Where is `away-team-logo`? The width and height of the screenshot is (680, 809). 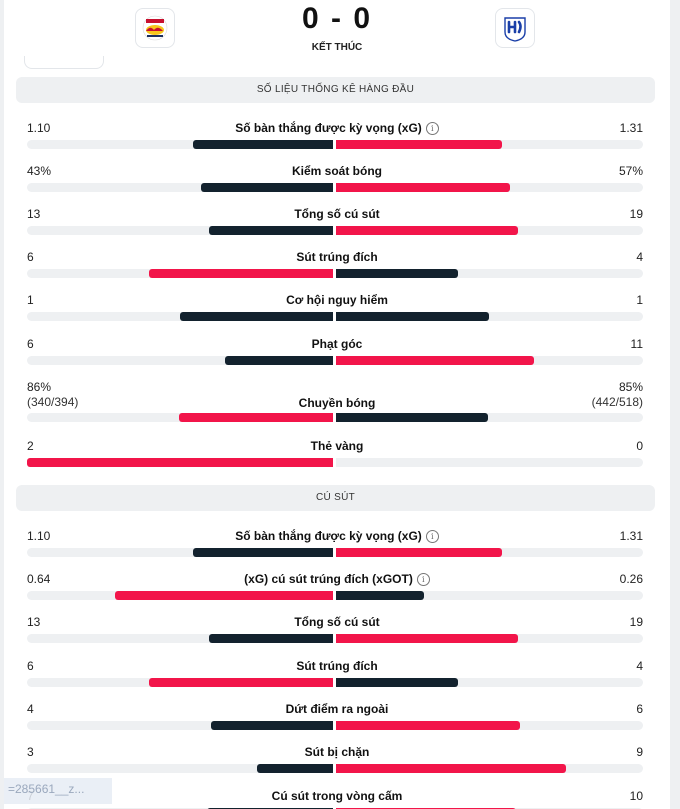 away-team-logo is located at coordinates (515, 28).